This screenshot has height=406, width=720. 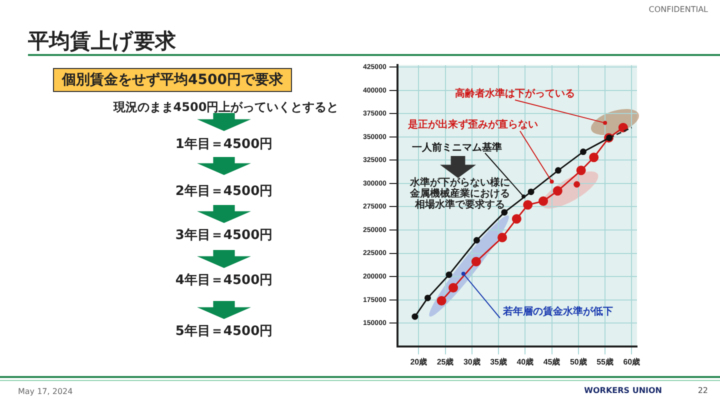 I want to click on text: 平均賃上げ要求, so click(x=102, y=41).